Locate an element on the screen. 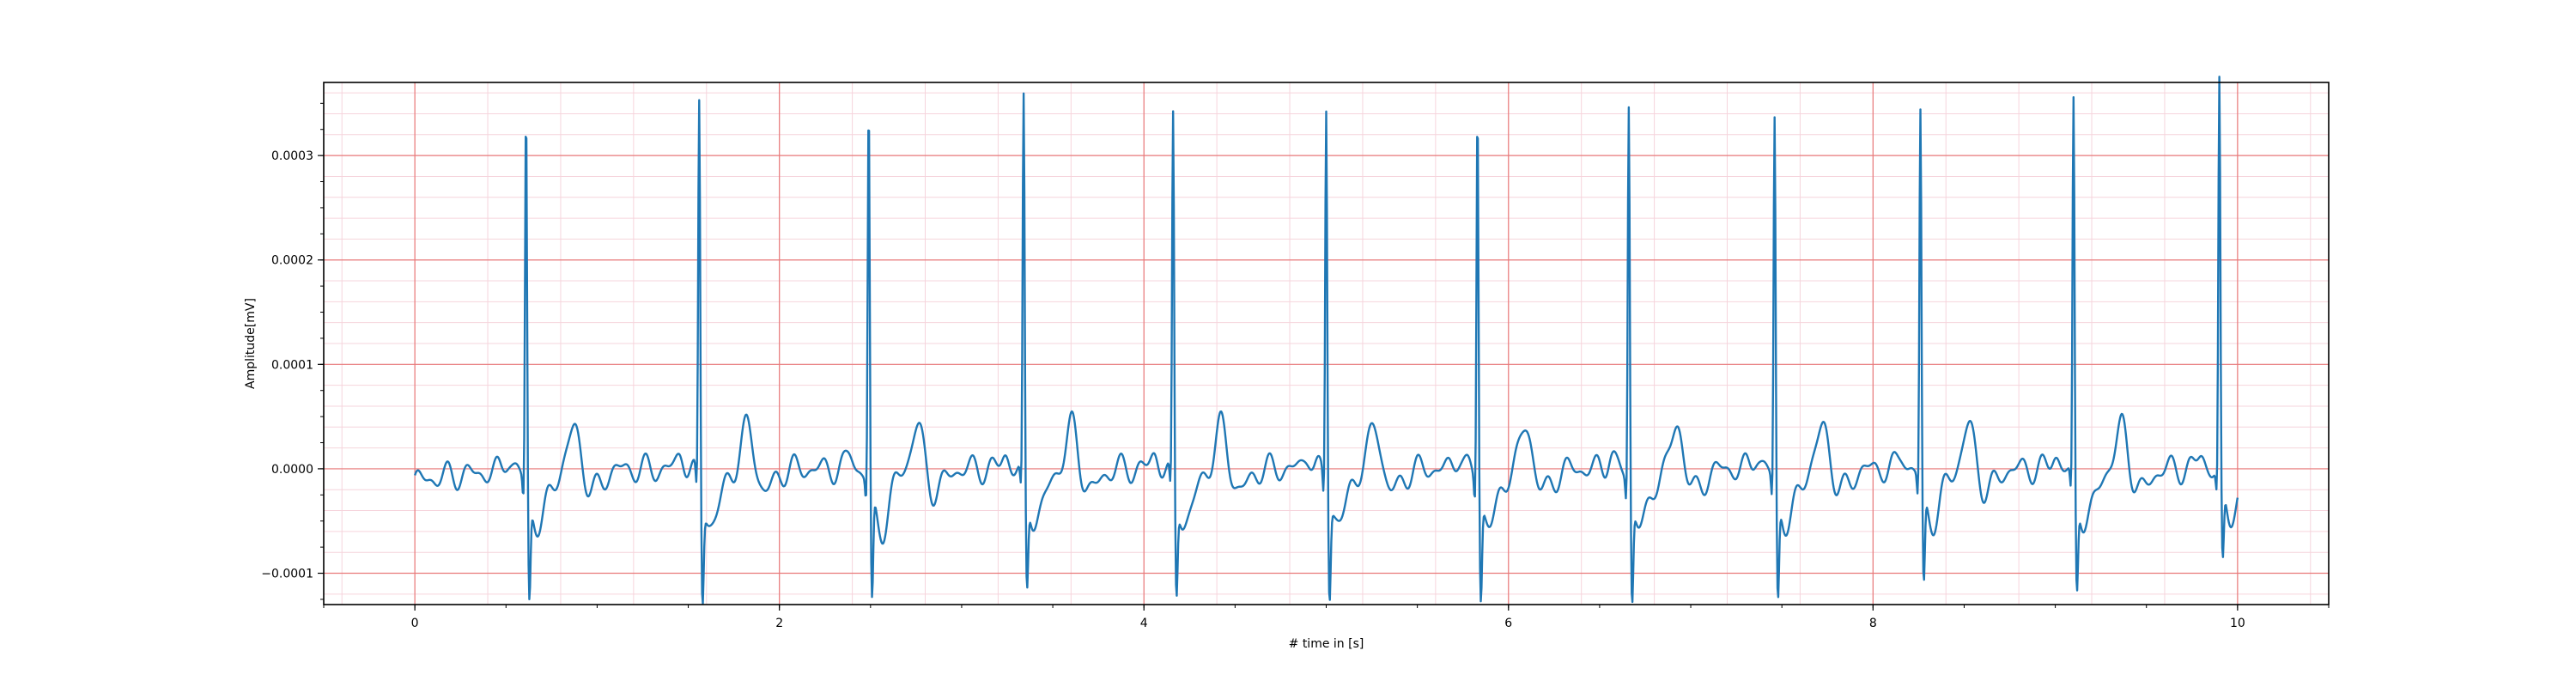  y-tick-label: −0.0001 is located at coordinates (287, 574).